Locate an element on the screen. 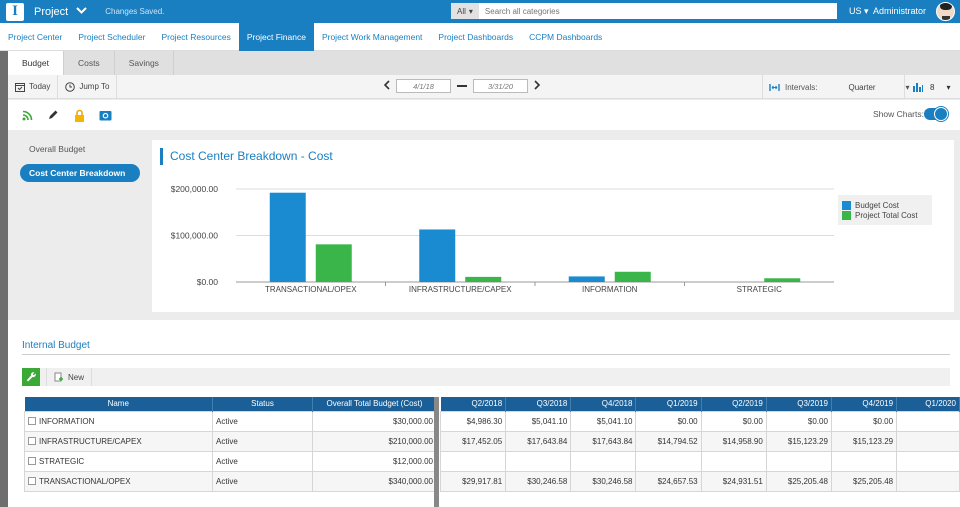 Image resolution: width=960 pixels, height=507 pixels. tab-project-dashboards: Project Dashboards is located at coordinates (476, 36).